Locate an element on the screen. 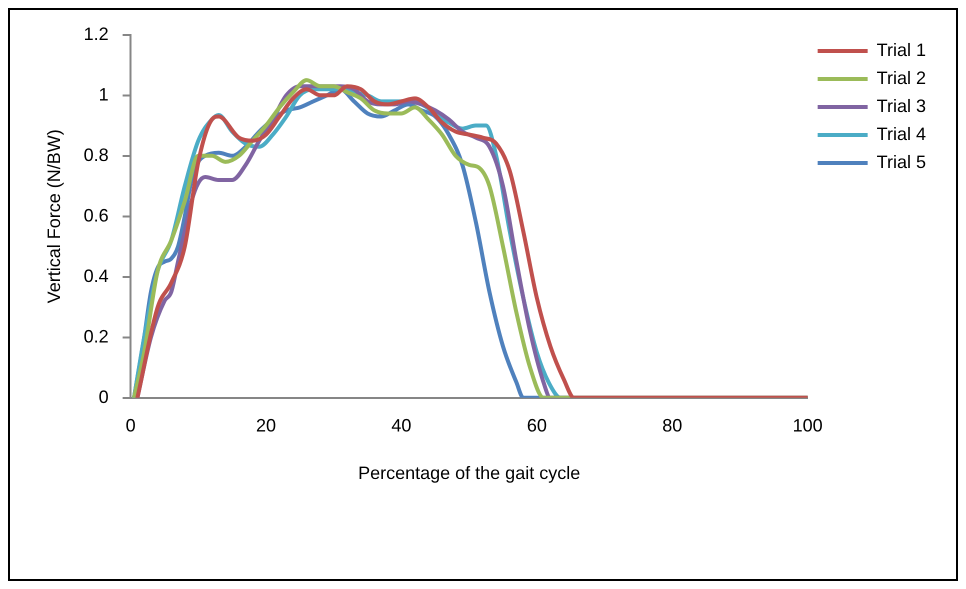 This screenshot has height=589, width=966. x-tick-label: 20 is located at coordinates (266, 426).